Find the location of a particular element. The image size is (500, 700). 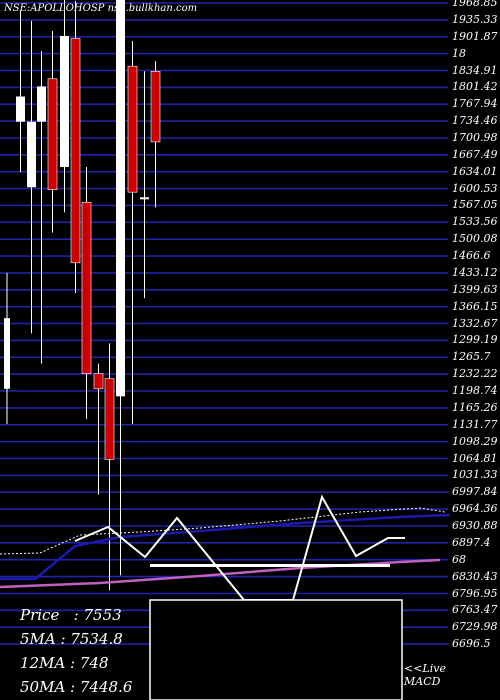

ma5-line is located at coordinates (223, 531).